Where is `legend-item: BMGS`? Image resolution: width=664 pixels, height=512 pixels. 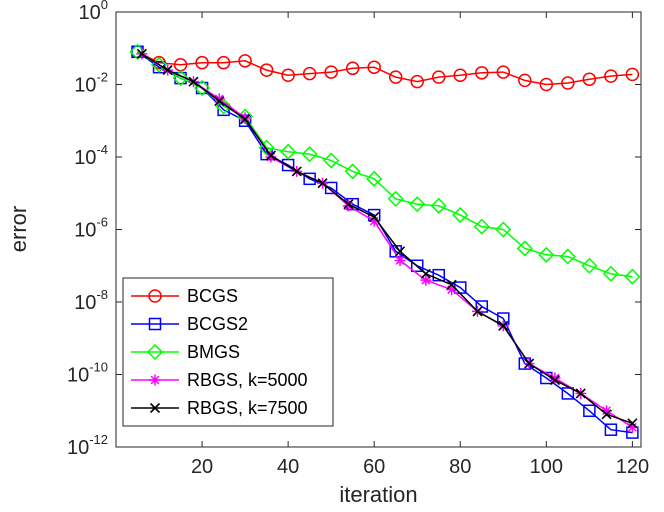
legend-item: BMGS is located at coordinates (185, 352).